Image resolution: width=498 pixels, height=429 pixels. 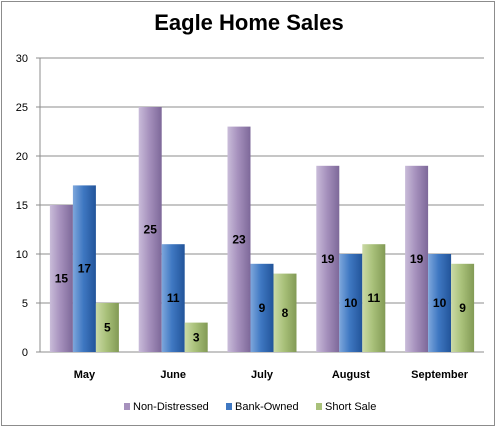 I want to click on y-tick-label: 0, so click(x=25, y=353).